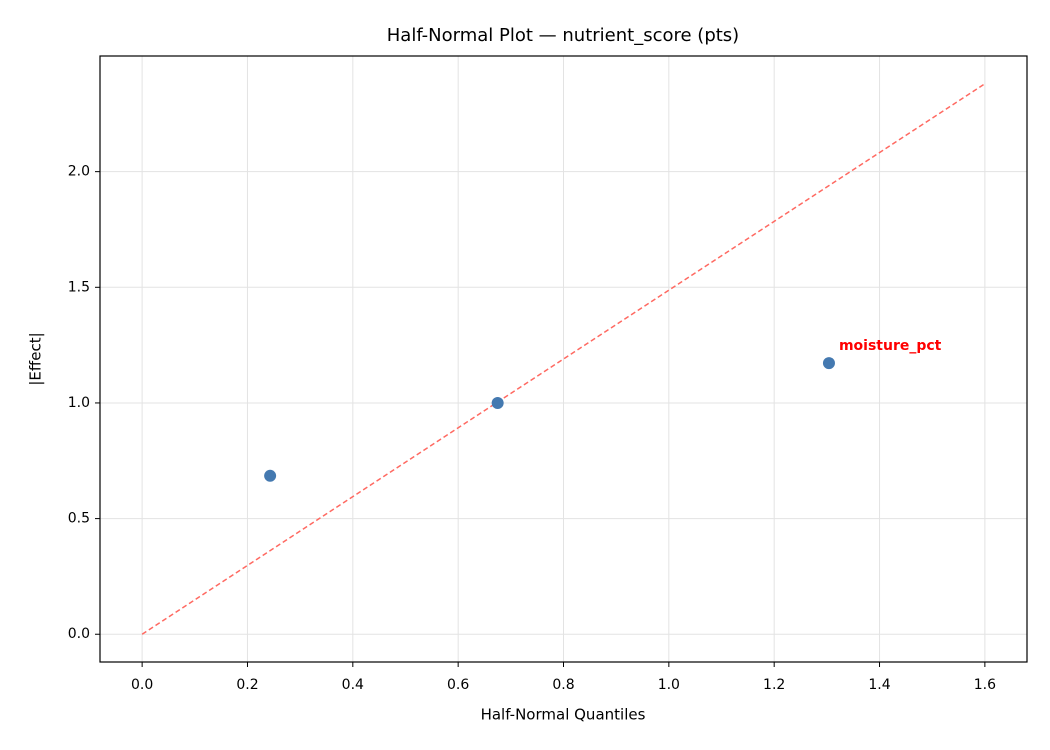 This screenshot has height=750, width=1050. I want to click on y-tick-label: 1.5, so click(79, 287).